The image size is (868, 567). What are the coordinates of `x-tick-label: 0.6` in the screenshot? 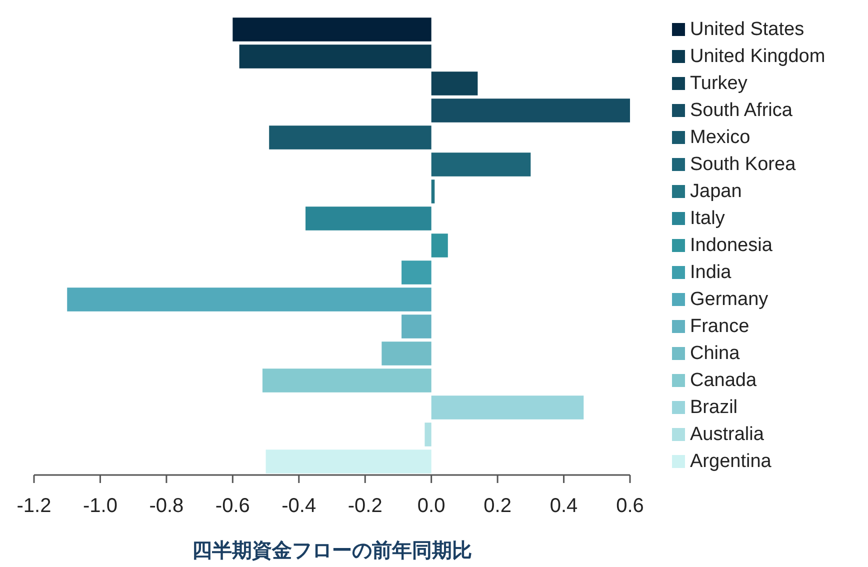 It's located at (630, 506).